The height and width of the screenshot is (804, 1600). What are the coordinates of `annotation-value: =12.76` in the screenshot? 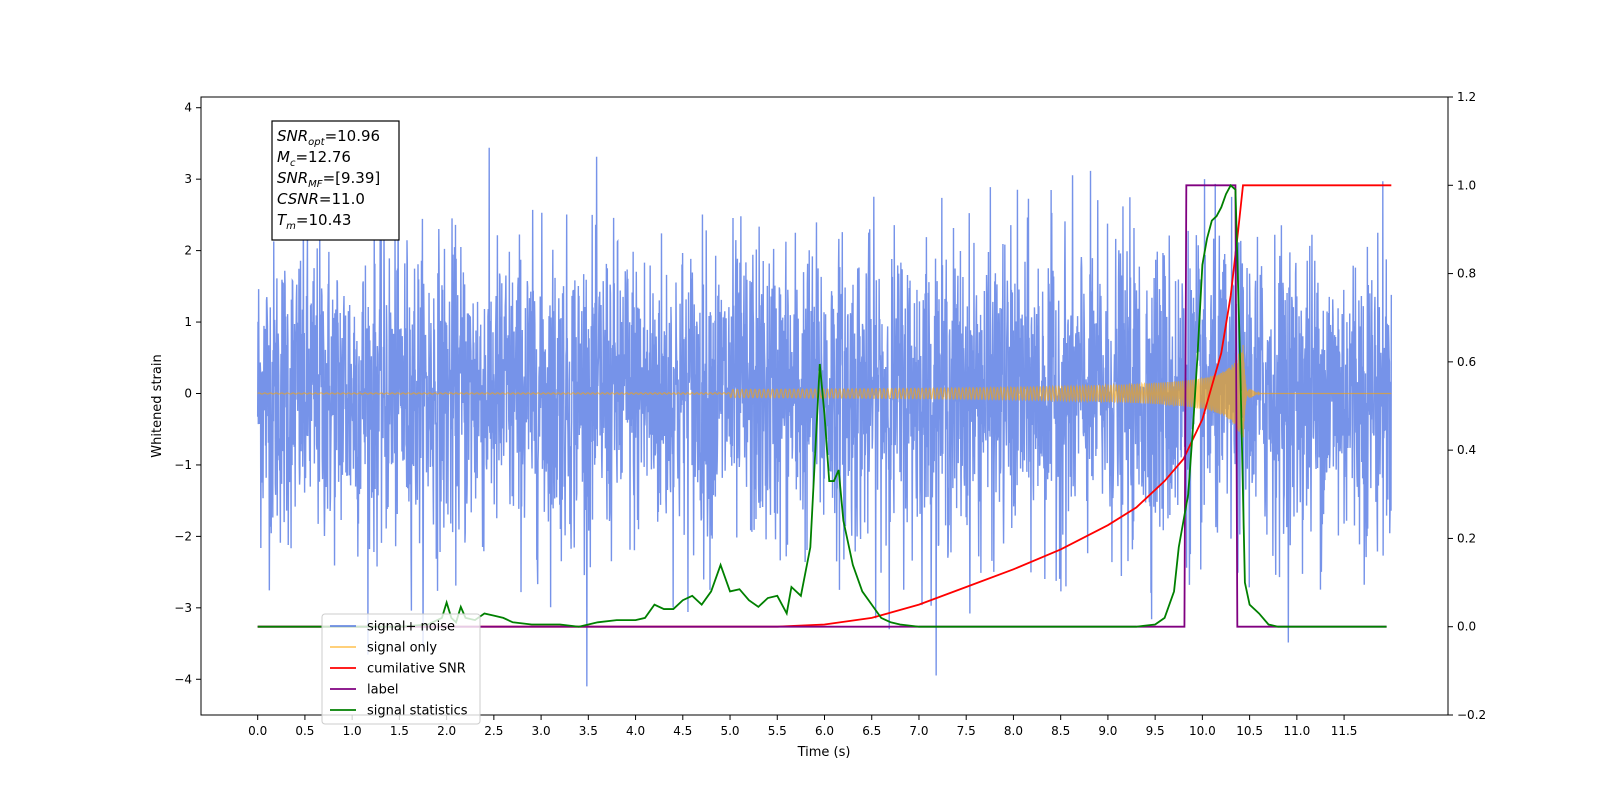 It's located at (323, 157).